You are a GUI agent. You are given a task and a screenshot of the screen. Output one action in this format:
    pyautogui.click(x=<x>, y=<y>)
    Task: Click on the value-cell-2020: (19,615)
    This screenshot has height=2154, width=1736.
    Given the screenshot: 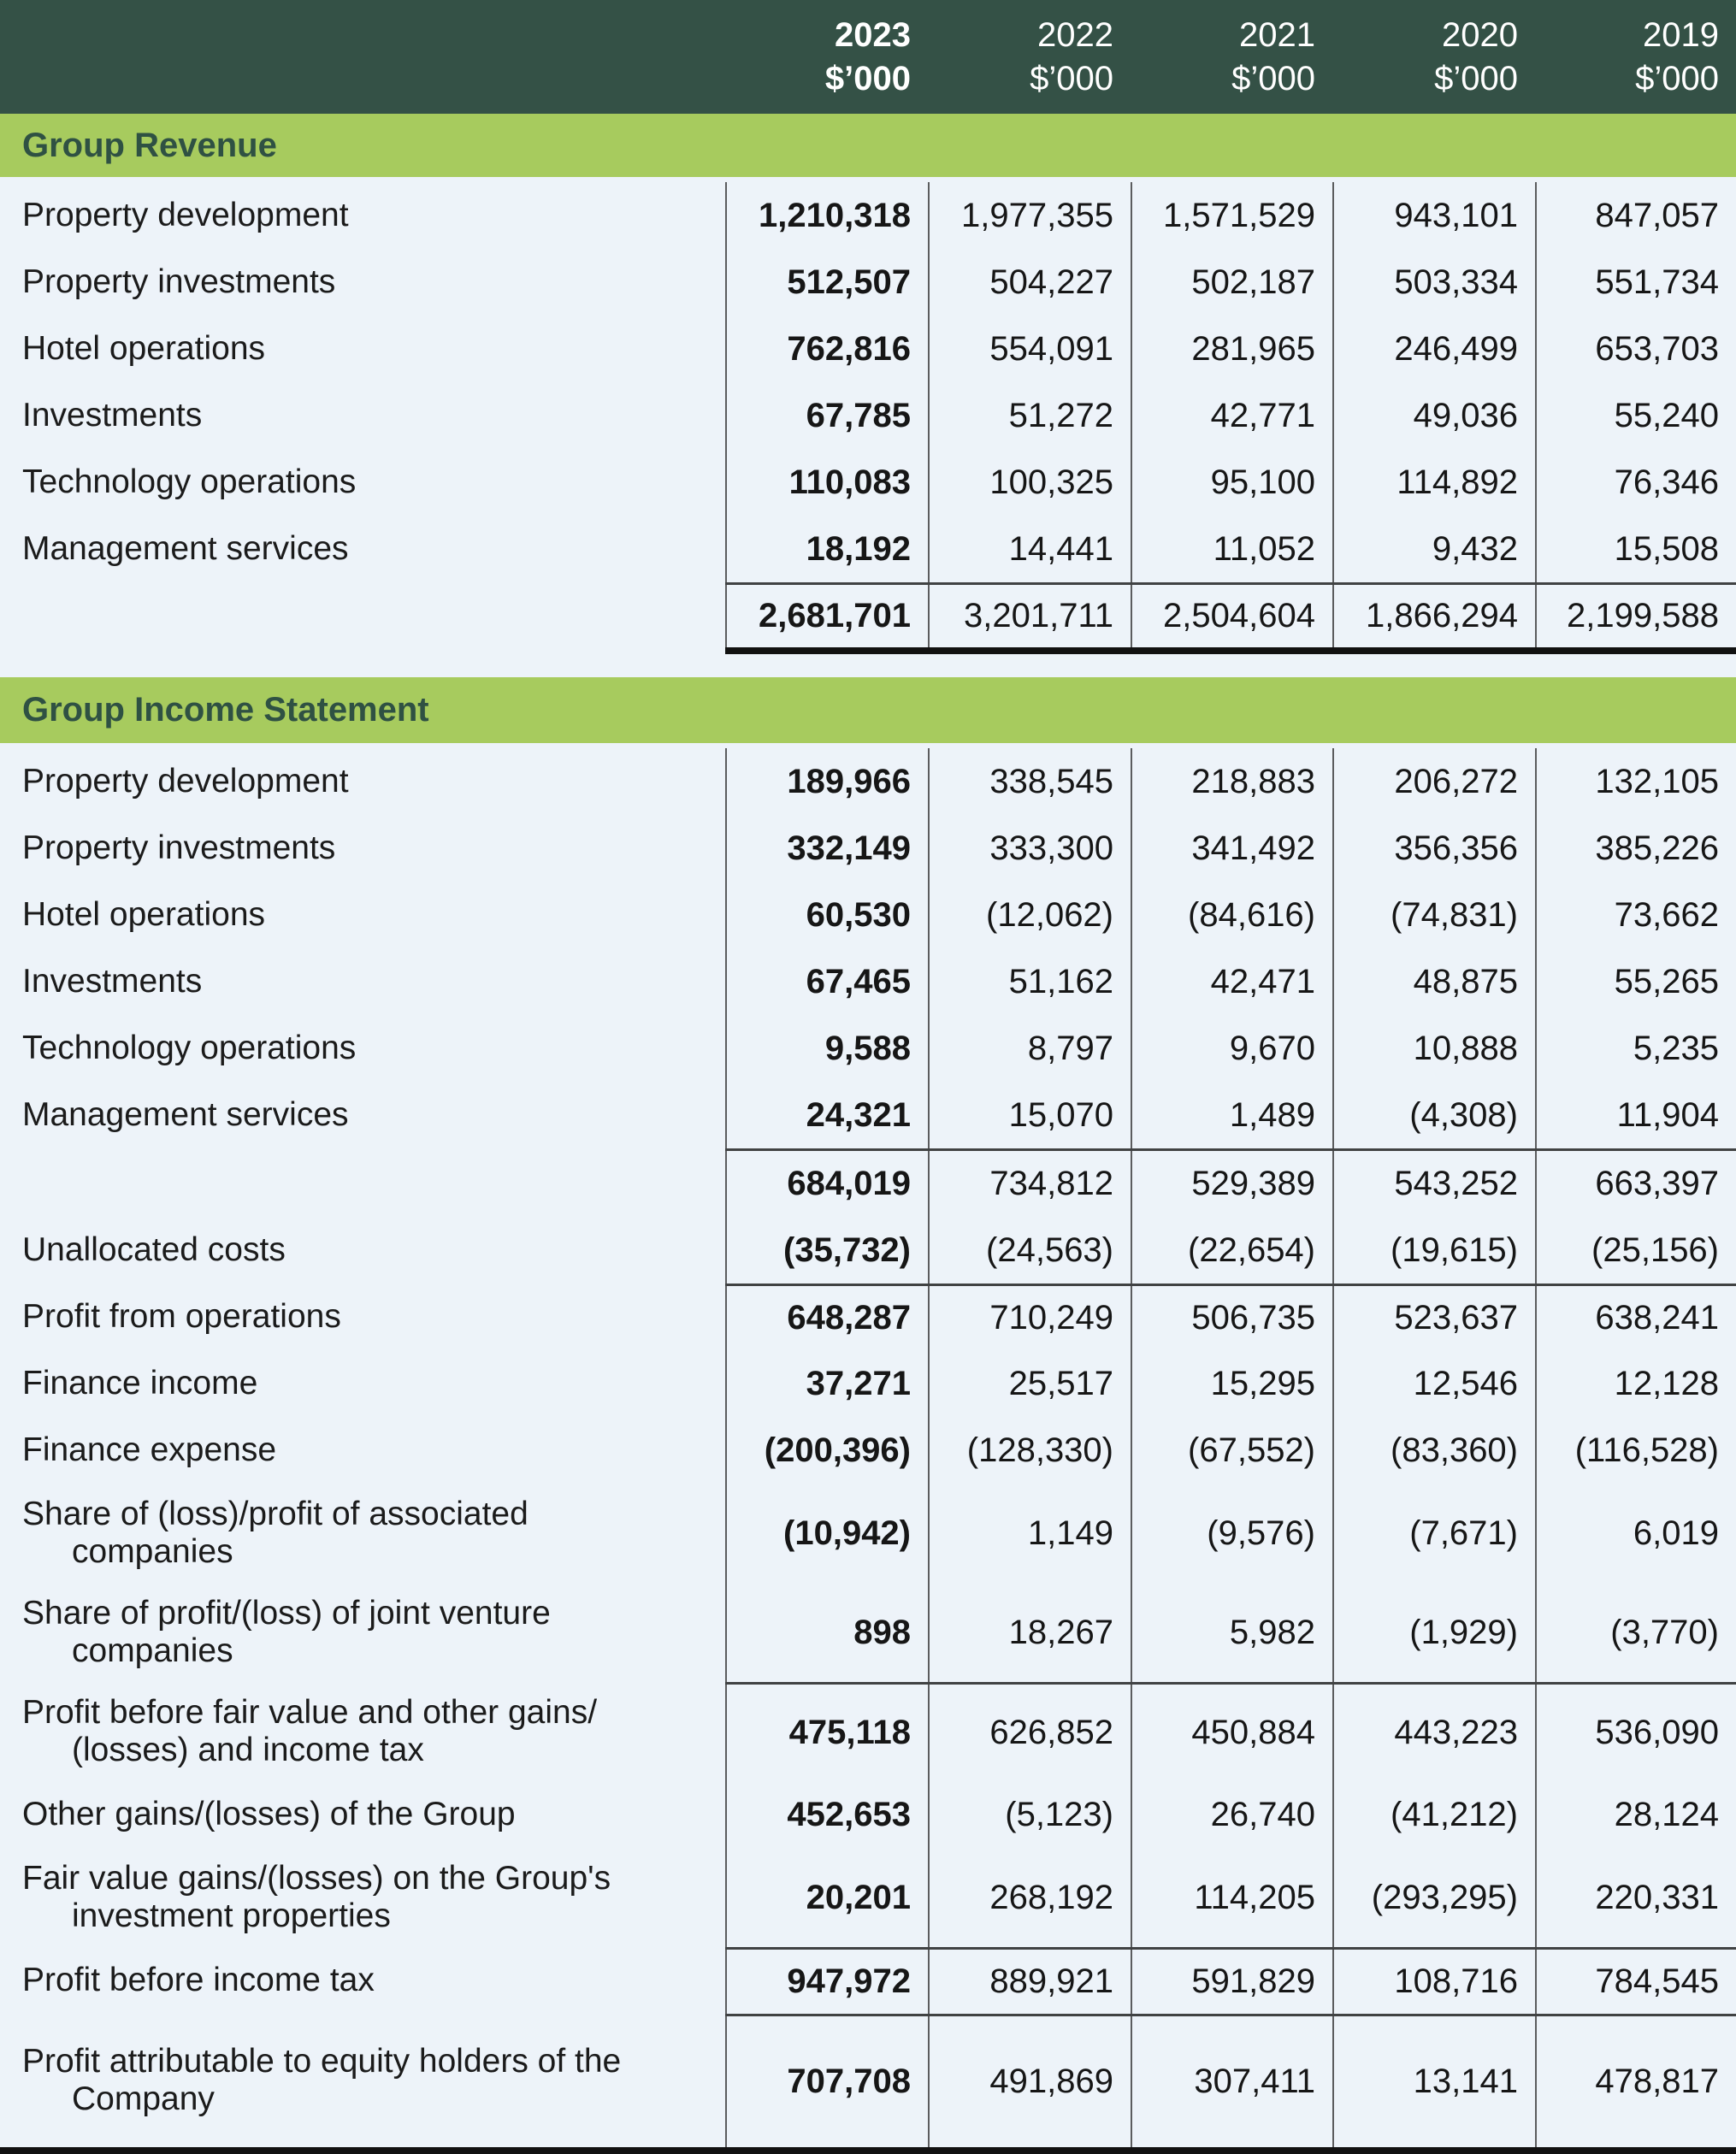 What is the action you would take?
    pyautogui.click(x=1434, y=1251)
    